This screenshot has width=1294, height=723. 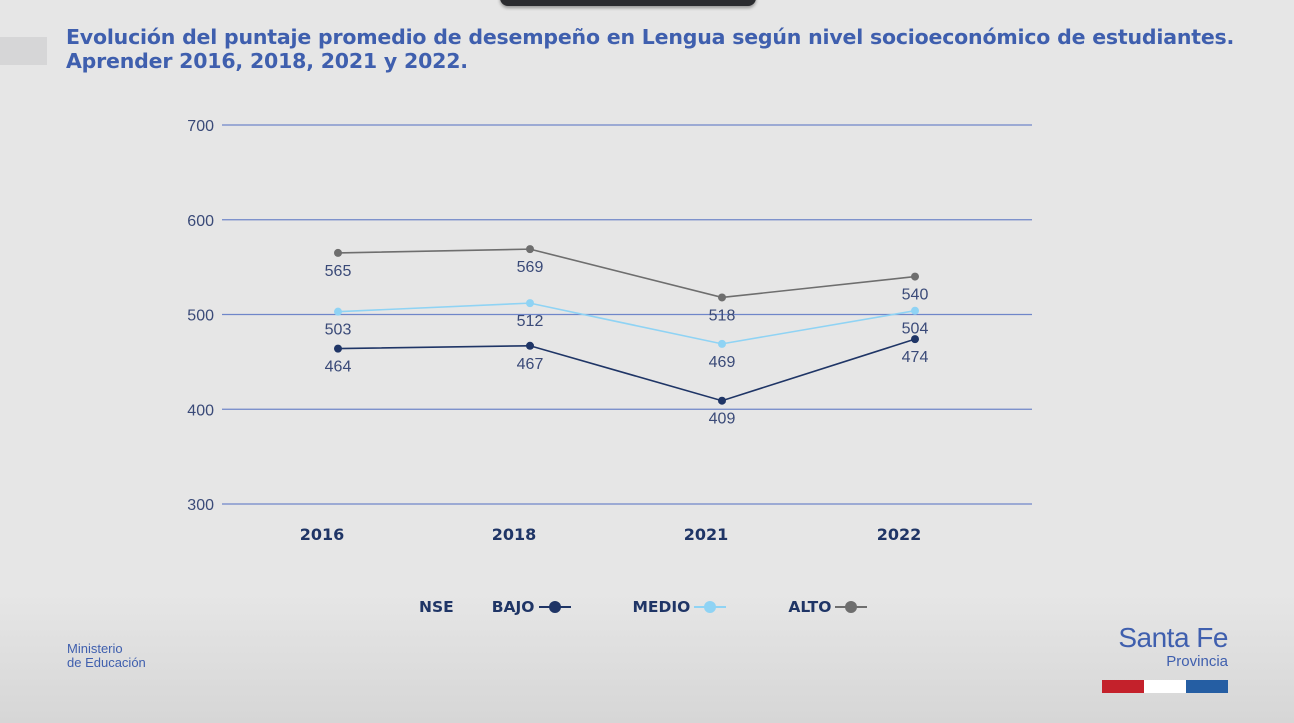 I want to click on flag-blue-stripe, so click(x=1207, y=686).